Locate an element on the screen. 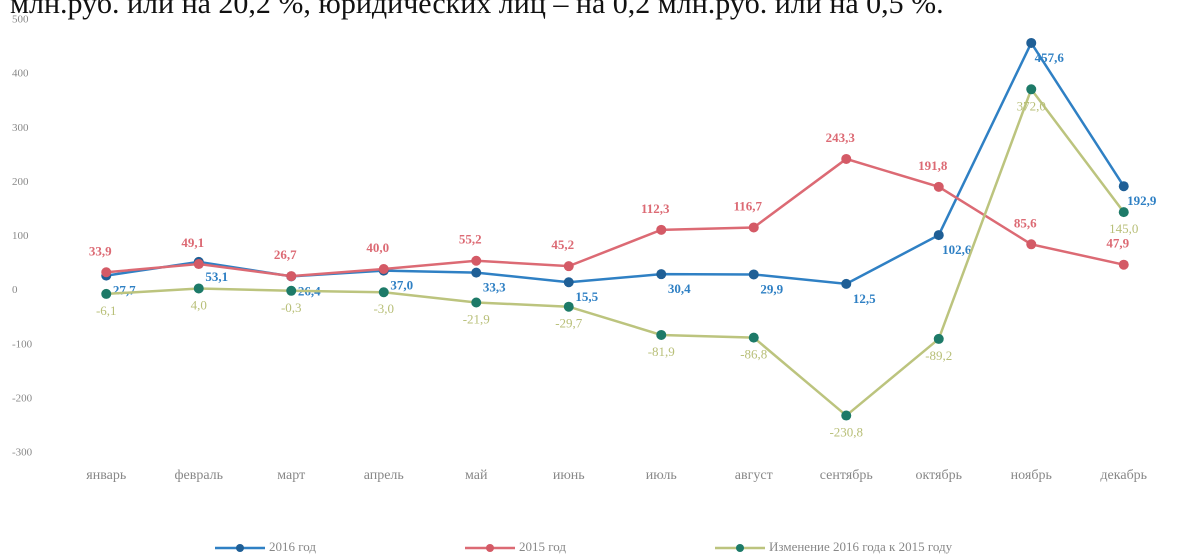 Image resolution: width=1180 pixels, height=554 pixels. value-label: 30,4 is located at coordinates (679, 288).